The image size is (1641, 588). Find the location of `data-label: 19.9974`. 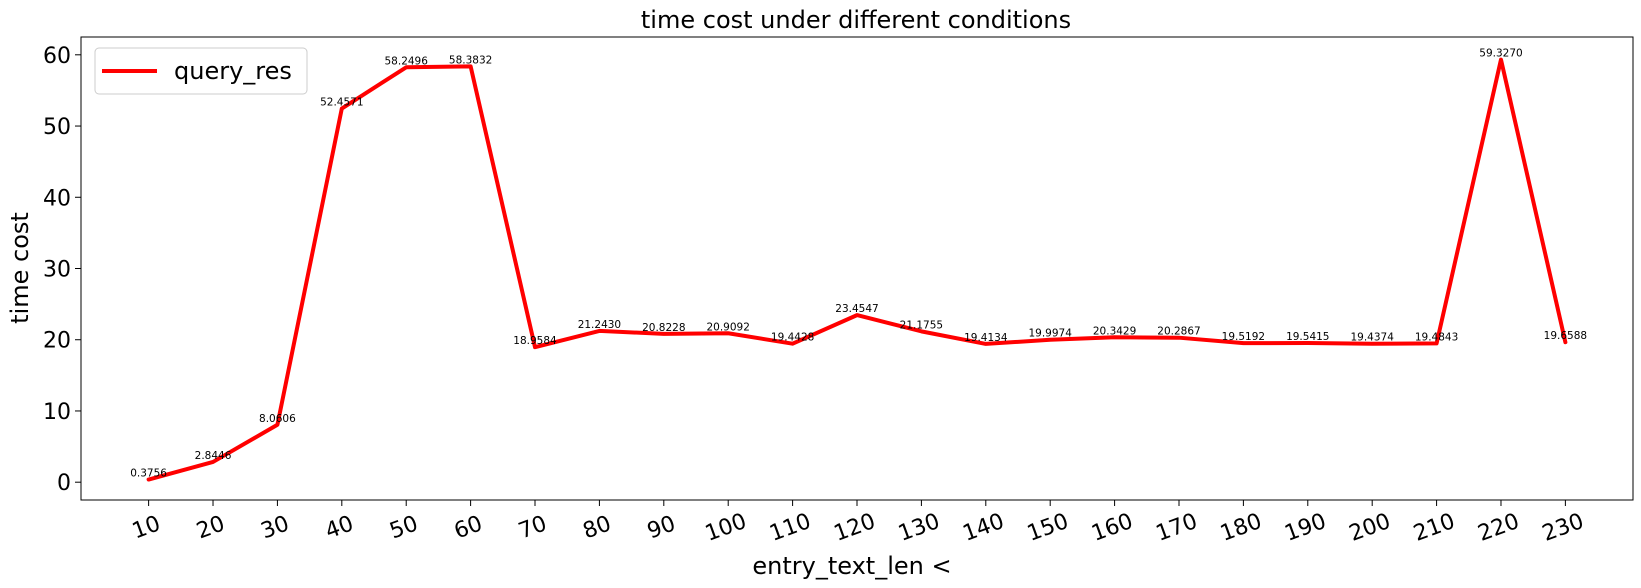

data-label: 19.9974 is located at coordinates (1050, 334).